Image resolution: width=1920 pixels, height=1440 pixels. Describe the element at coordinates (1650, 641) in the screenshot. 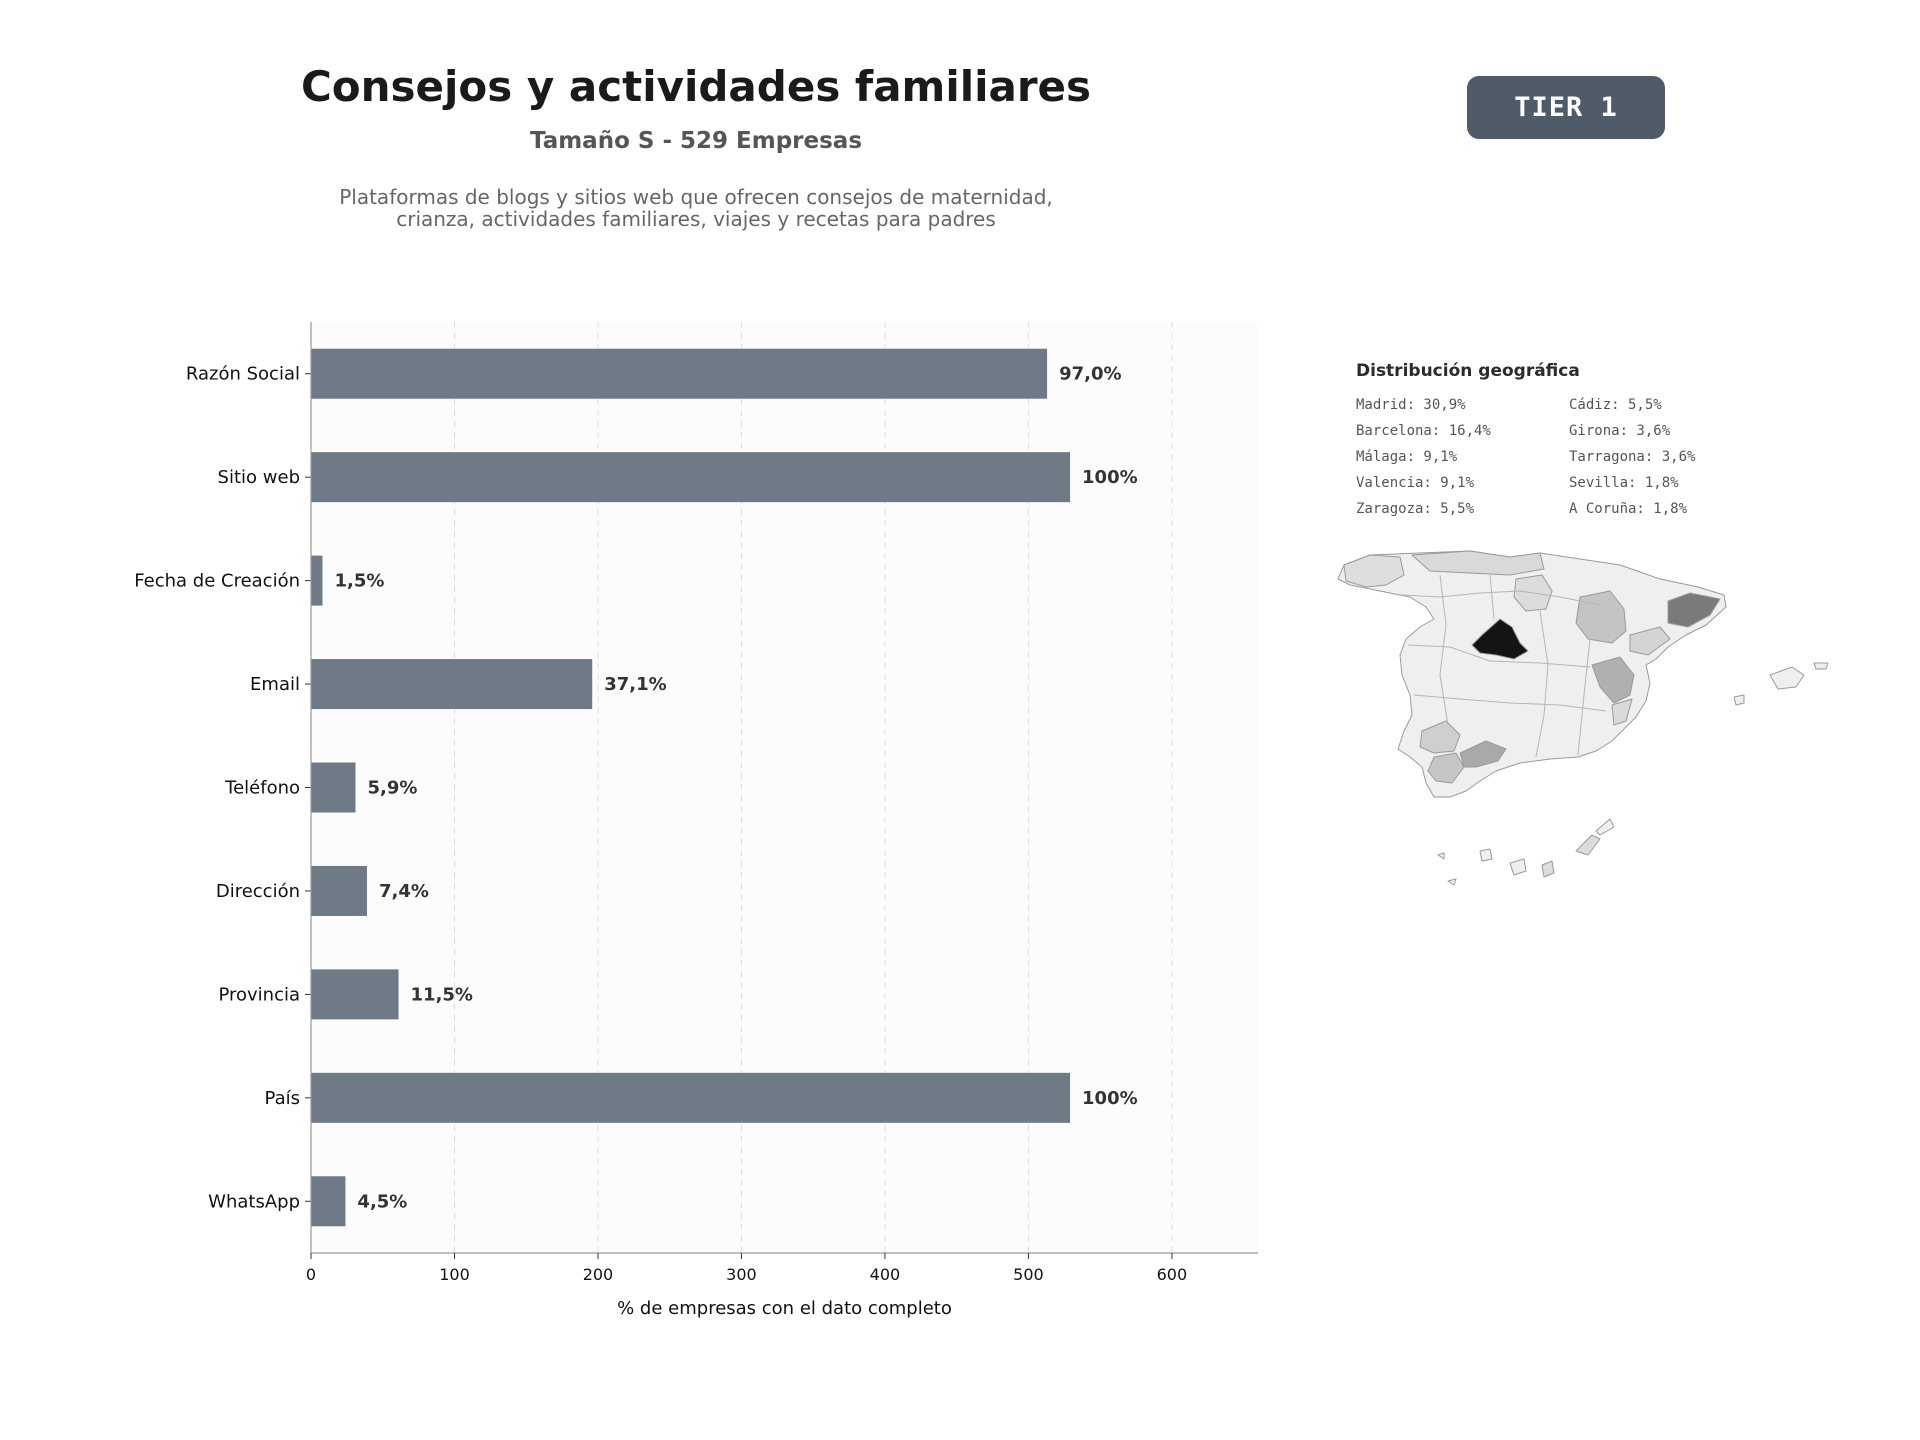

I see `map-region-tarragona` at that location.